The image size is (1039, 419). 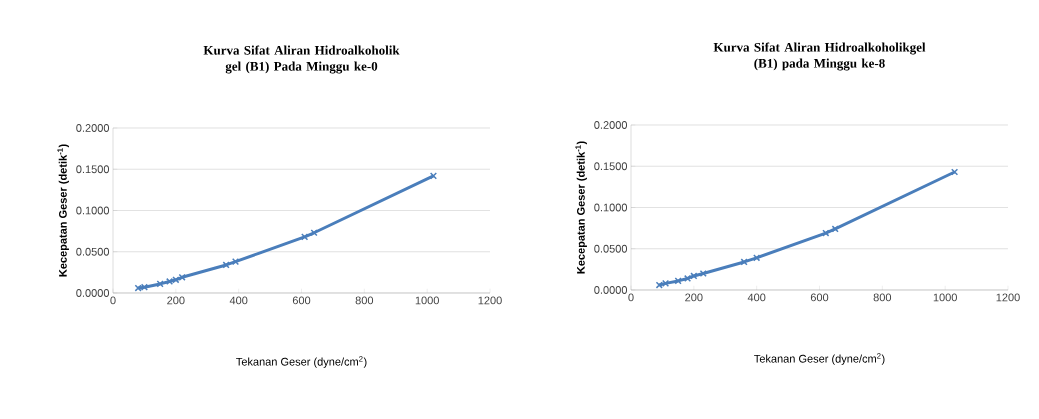 I want to click on chart-title: Kurva Sifat Aliran Hidroalkoholik gel (B1) Pada Minggu ke-0, so click(x=301, y=59).